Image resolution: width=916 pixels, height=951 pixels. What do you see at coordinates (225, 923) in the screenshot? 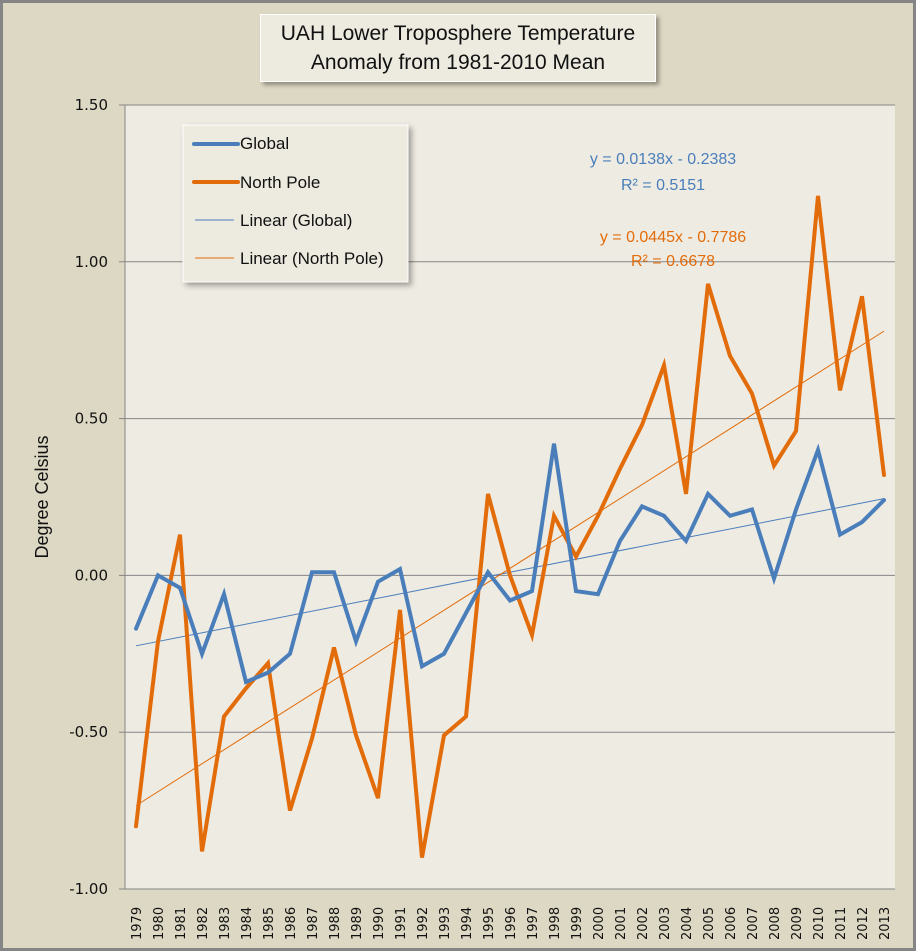
I see `x-tick-label: 1983` at bounding box center [225, 923].